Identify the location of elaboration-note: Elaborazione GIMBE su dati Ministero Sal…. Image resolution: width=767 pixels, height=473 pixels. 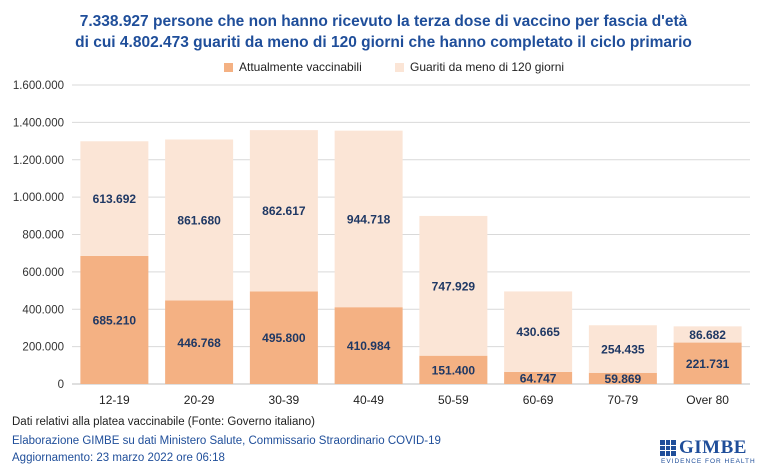
(226, 441).